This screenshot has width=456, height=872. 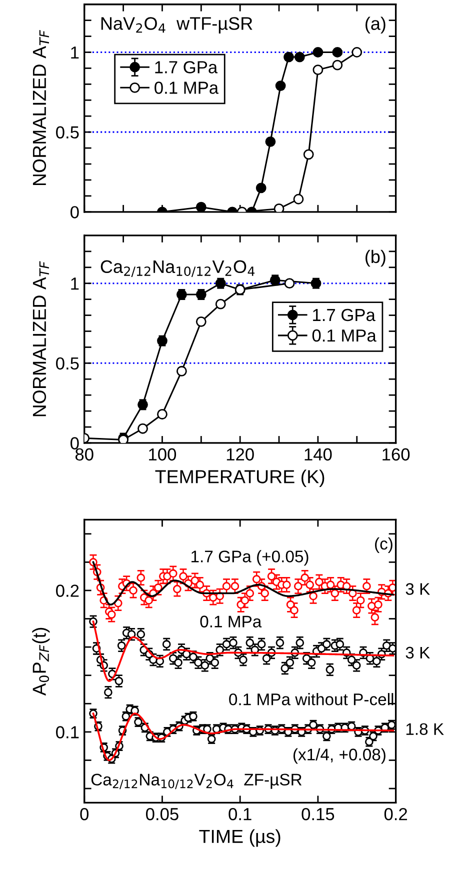 What do you see at coordinates (250, 558) in the screenshot?
I see `annotation: 1.7 GPa (+0.05)` at bounding box center [250, 558].